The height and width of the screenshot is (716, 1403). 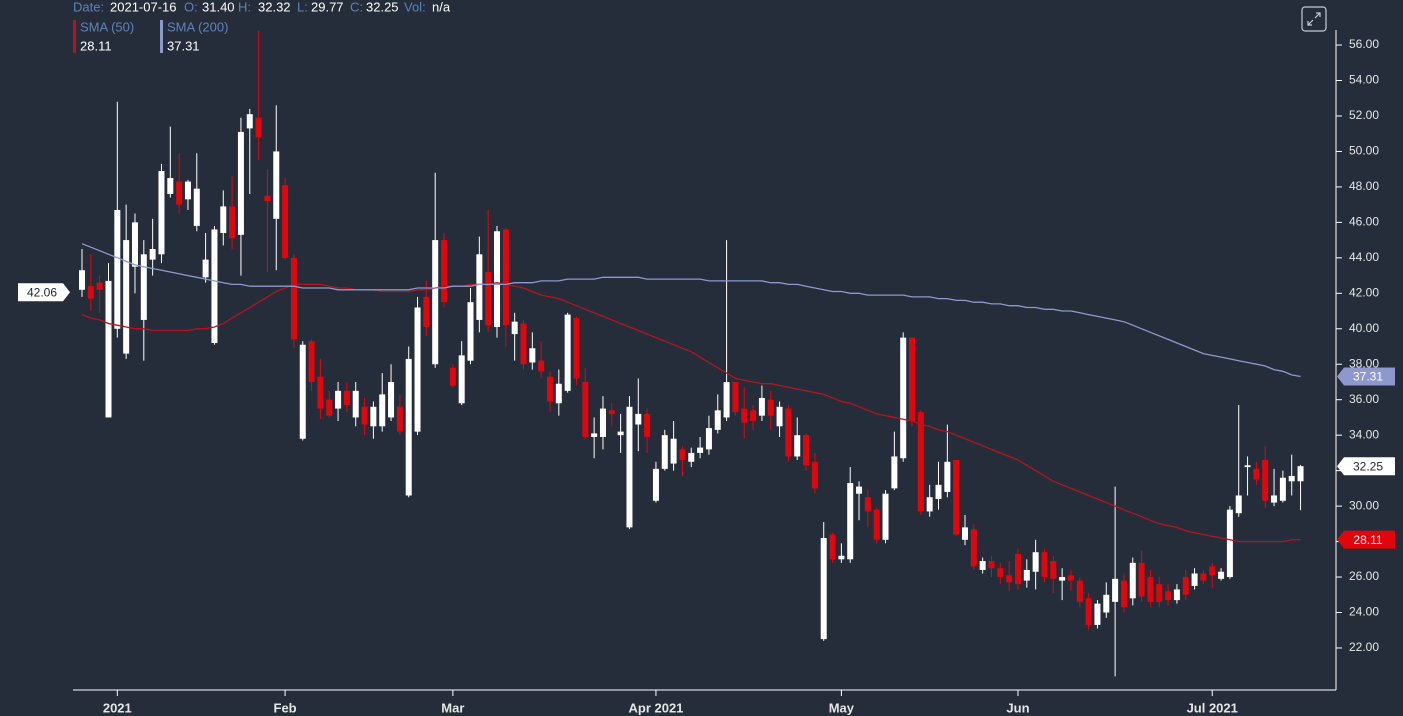 What do you see at coordinates (842, 707) in the screenshot?
I see `x-tick-label: May` at bounding box center [842, 707].